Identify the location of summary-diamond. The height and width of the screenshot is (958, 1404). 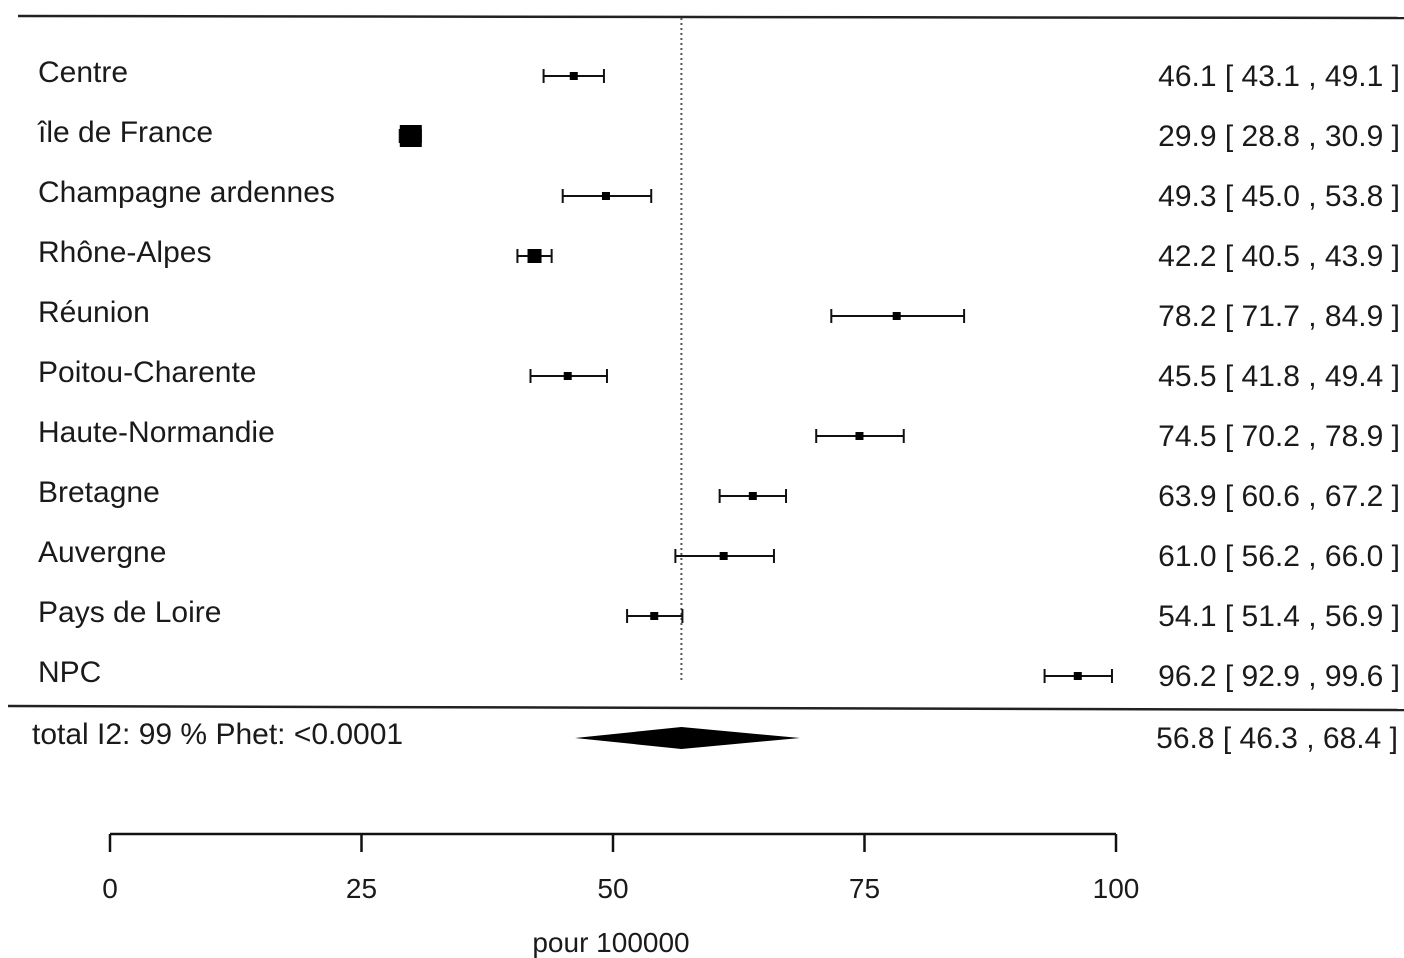
(687, 738).